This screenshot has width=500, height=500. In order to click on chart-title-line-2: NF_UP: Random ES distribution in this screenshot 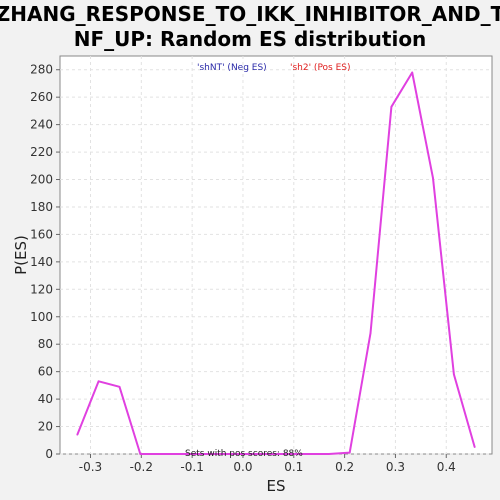, I will do `click(250, 39)`.